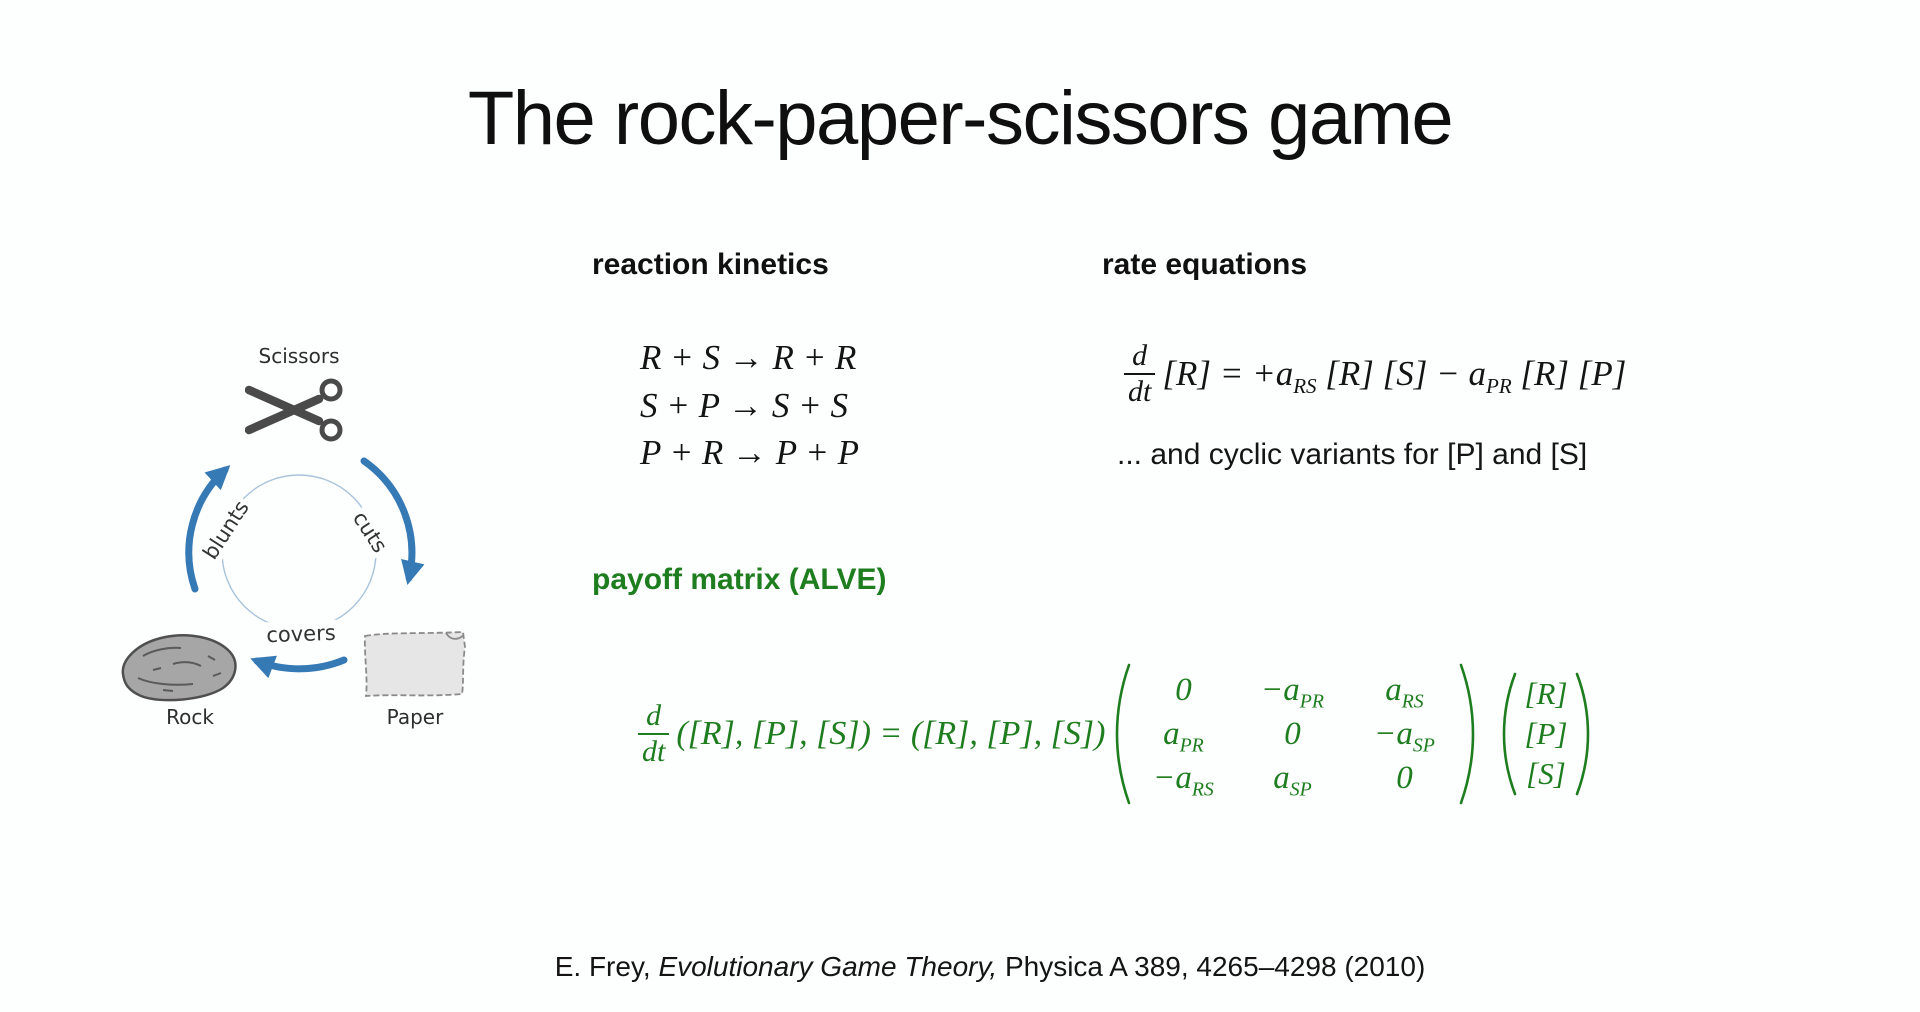  I want to click on paper-label: Paper, so click(415, 717).